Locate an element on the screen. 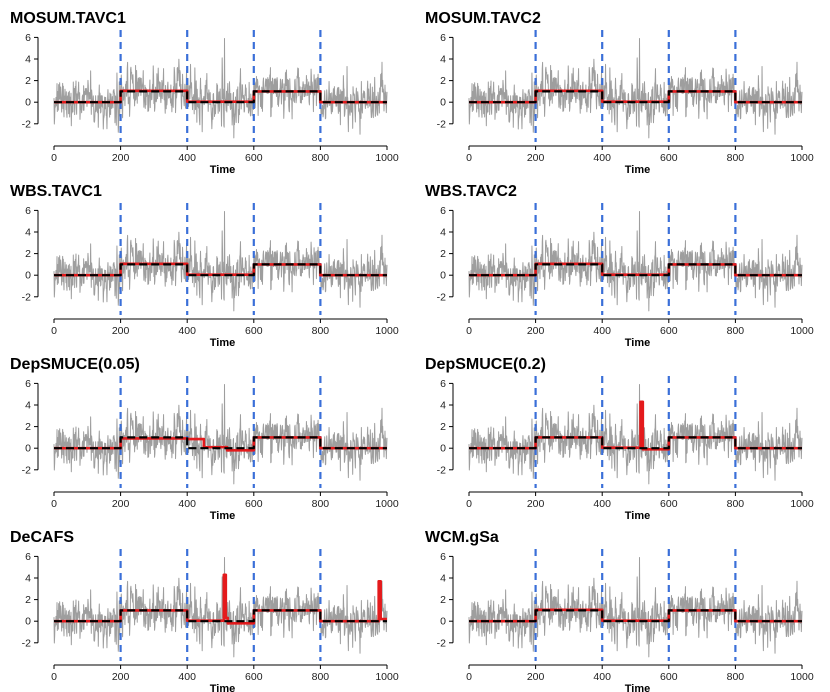 The height and width of the screenshot is (692, 830). panel-title: WCM.gSa is located at coordinates (462, 537).